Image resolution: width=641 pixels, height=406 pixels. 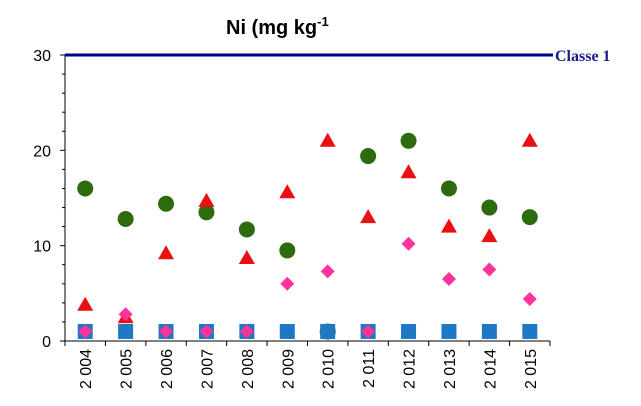 I want to click on x-tick-label: 2 010, so click(x=329, y=369).